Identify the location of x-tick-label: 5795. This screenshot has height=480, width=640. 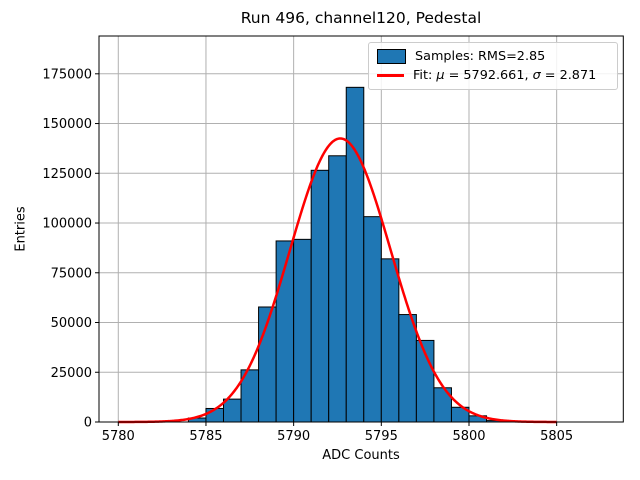
(381, 436).